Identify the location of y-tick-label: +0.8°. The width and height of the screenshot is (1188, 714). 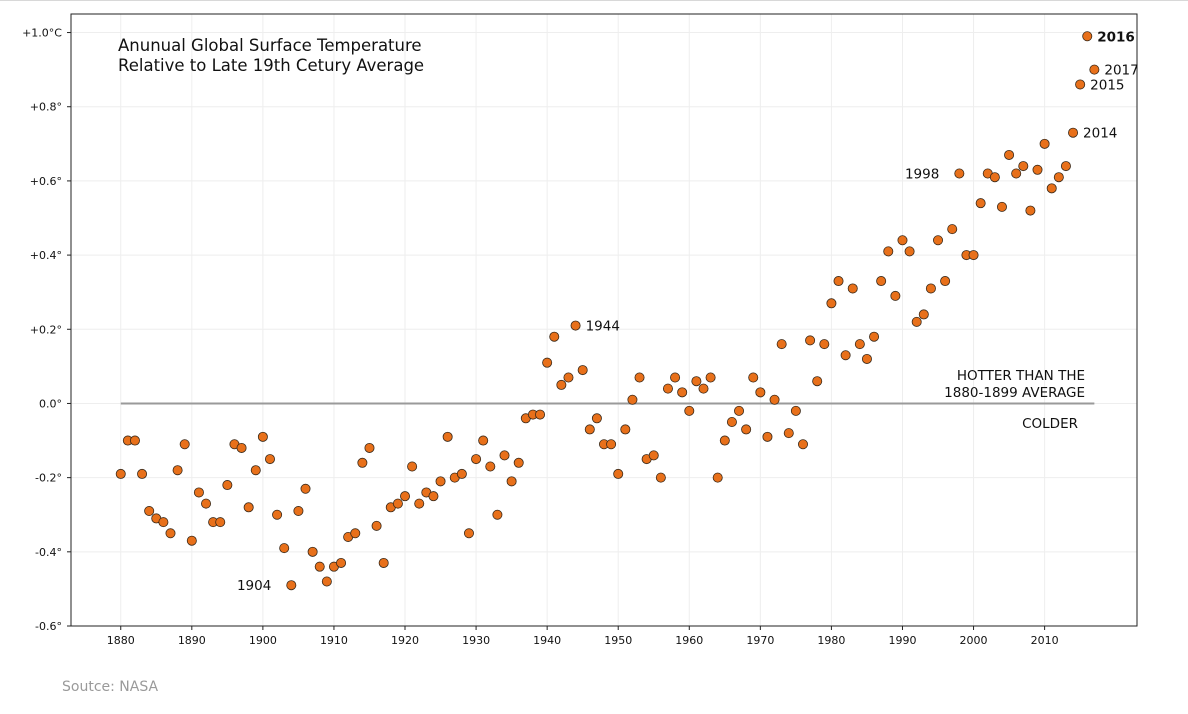
(46, 107).